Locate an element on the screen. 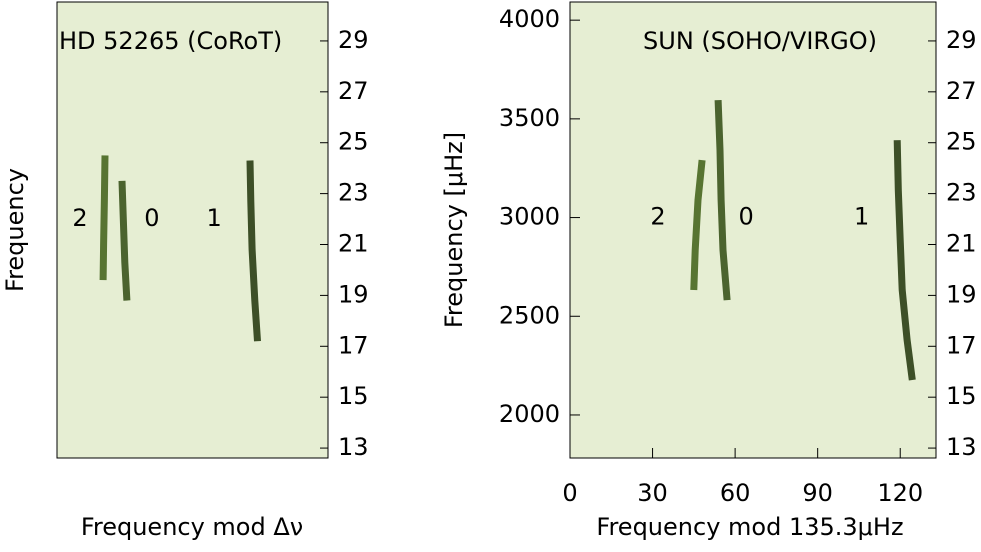 Image resolution: width=981 pixels, height=552 pixels. panel-title: SUN (SOHO/VIRGO) is located at coordinates (760, 41).